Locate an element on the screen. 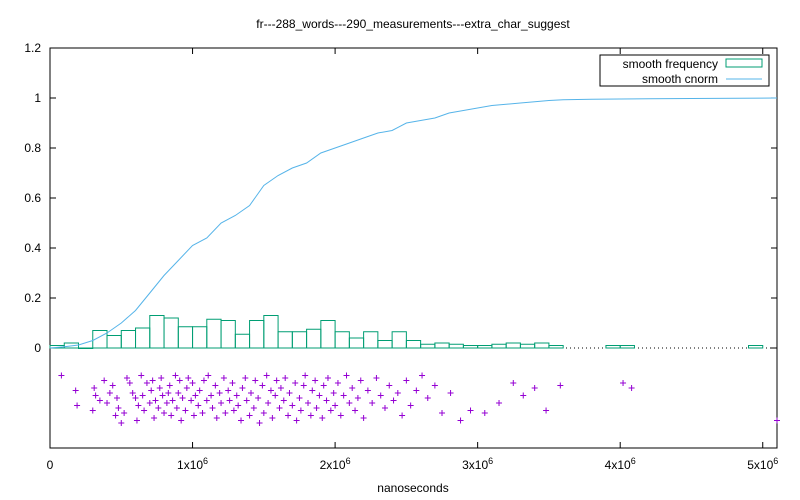  x-tick-label: 2x10⁶ is located at coordinates (335, 464).